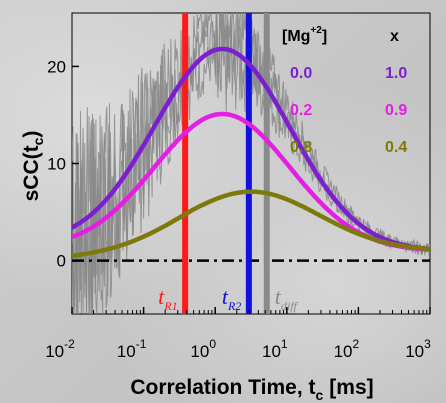 The width and height of the screenshot is (446, 403). Describe the element at coordinates (60, 349) in the screenshot. I see `x-tick-label: 10⁻²` at that location.